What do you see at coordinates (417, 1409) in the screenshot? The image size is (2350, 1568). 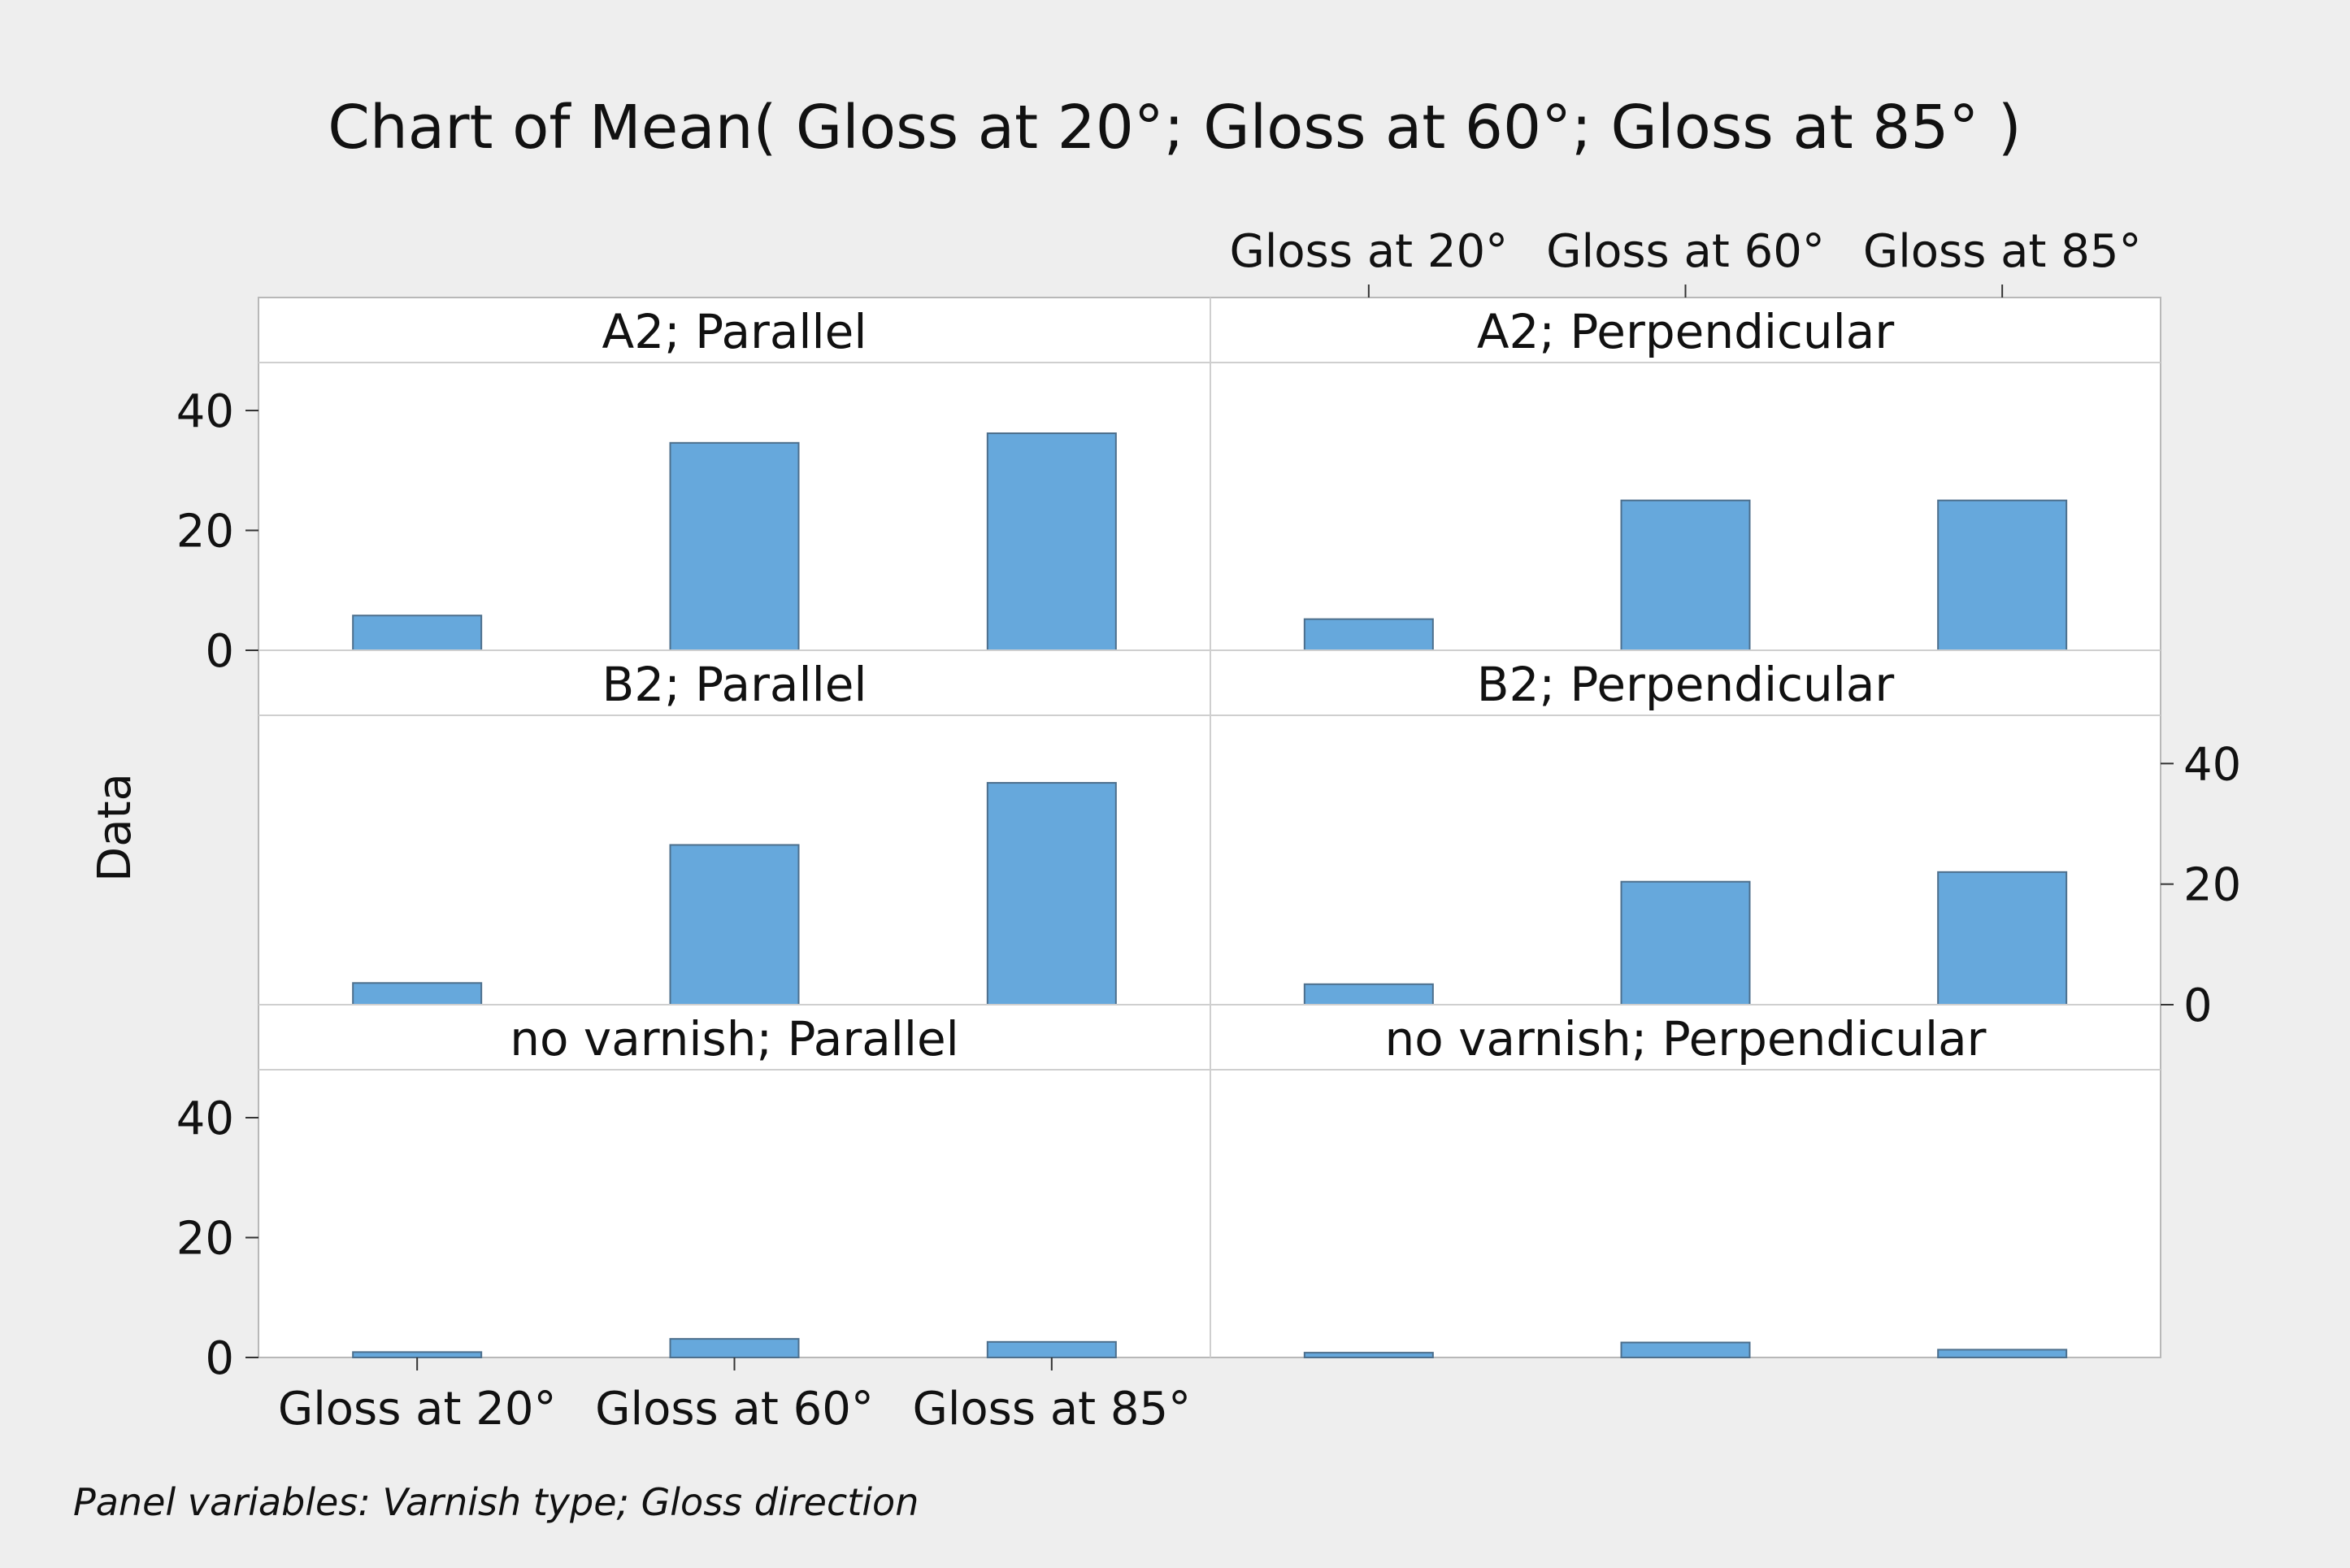 I see `x-tick-label: Gloss at 20°` at bounding box center [417, 1409].